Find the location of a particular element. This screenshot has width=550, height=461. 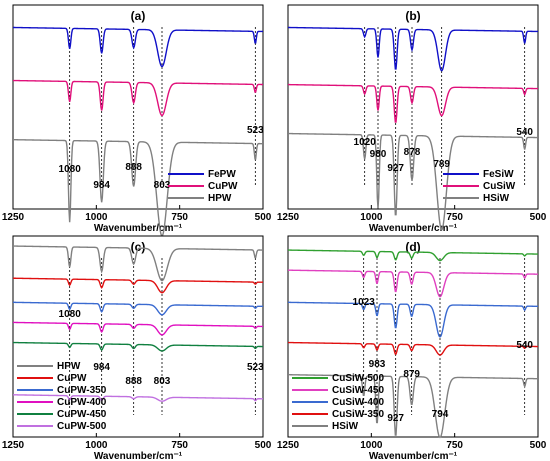

legend-label: CuPW-500 is located at coordinates (82, 426).